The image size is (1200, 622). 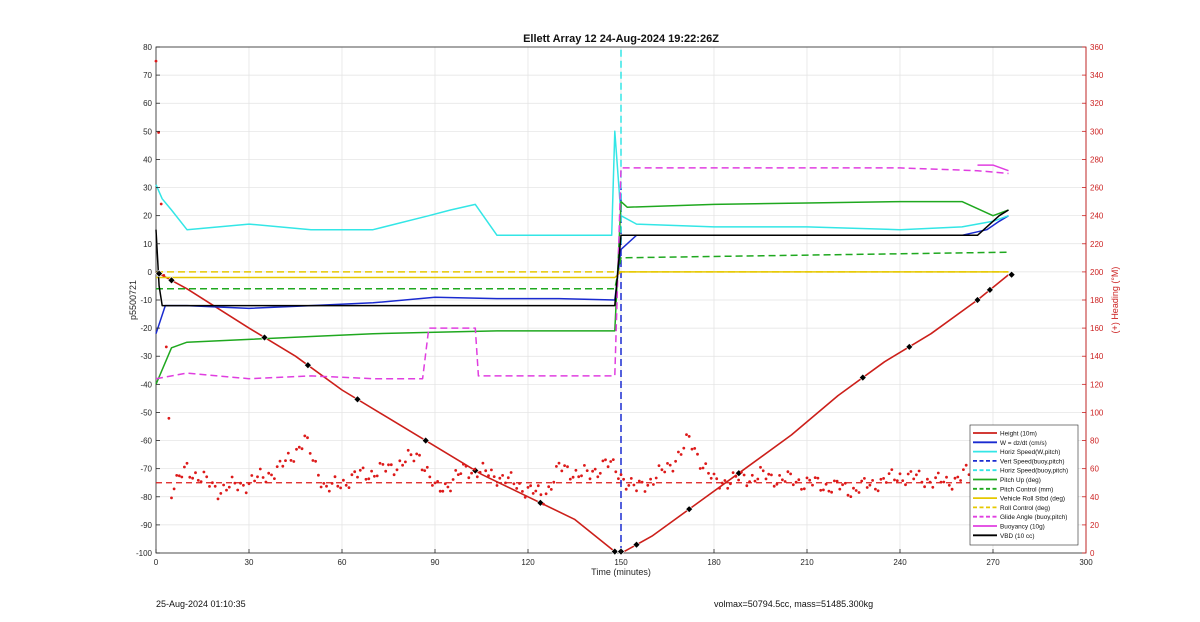 I want to click on y-right-tick-label: 340, so click(x=1097, y=75).